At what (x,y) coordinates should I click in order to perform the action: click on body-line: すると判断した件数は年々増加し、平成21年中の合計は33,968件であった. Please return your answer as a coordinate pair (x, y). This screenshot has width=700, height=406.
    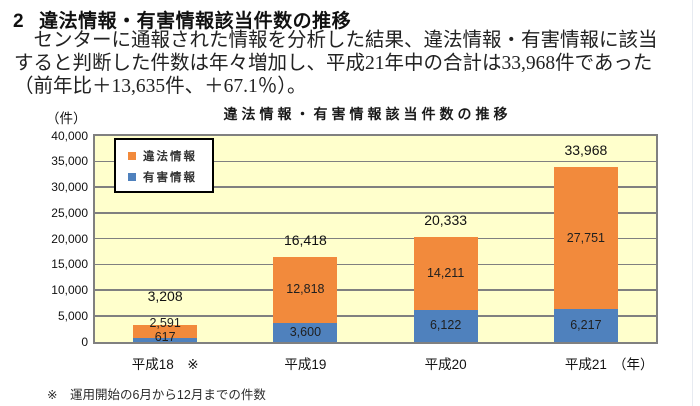
    Looking at the image, I should click on (333, 63).